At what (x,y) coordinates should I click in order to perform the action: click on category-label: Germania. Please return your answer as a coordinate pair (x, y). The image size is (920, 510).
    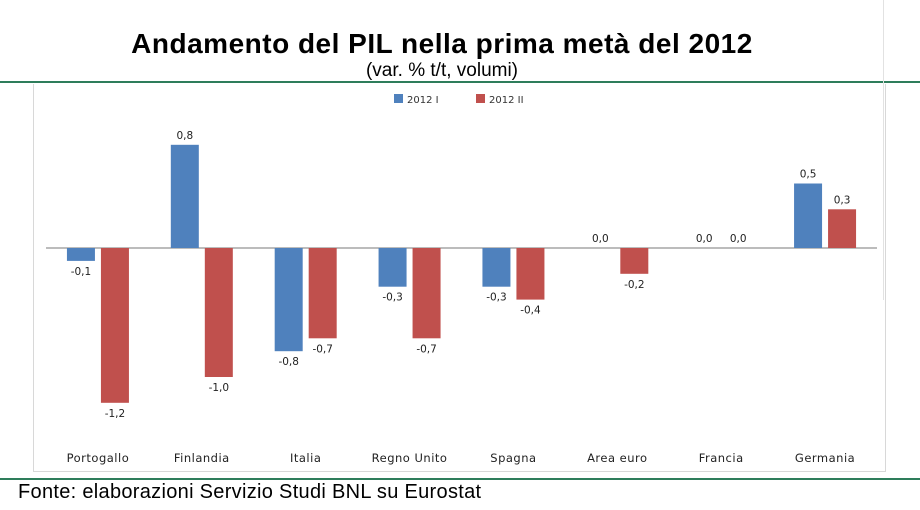
    Looking at the image, I should click on (825, 458).